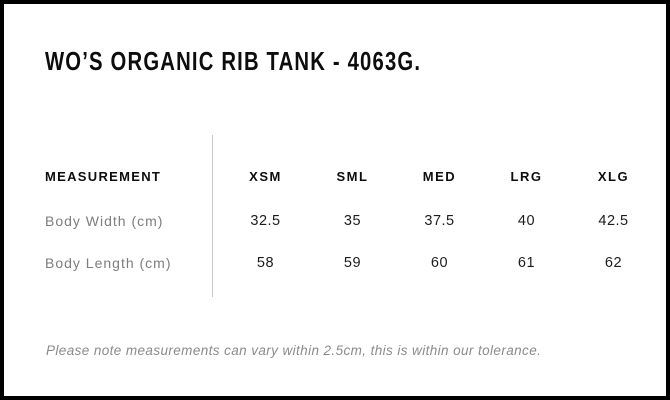 This screenshot has width=670, height=400. I want to click on row-label-body-length: Body Length (cm), so click(108, 263).